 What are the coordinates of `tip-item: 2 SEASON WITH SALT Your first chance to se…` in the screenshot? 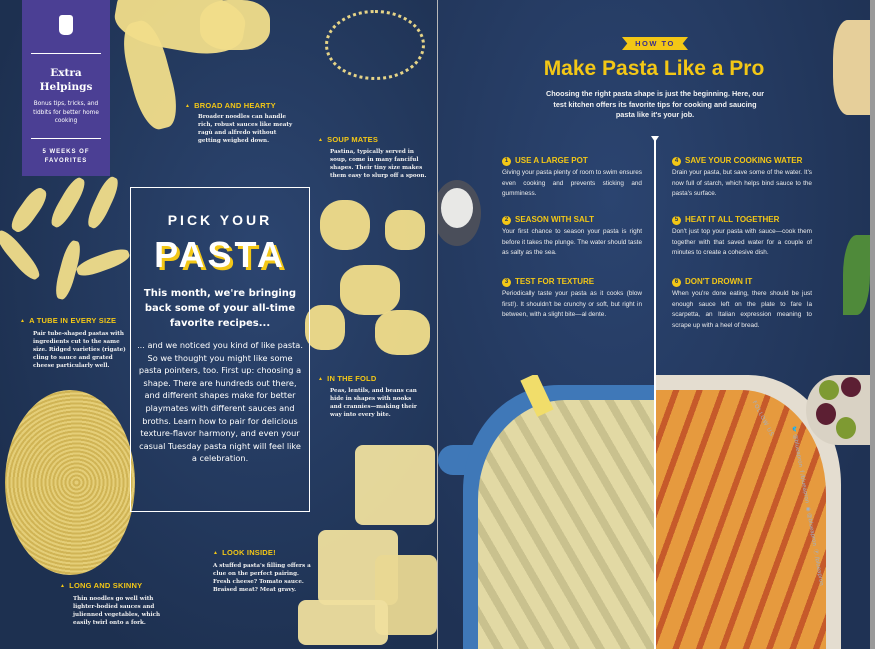 It's located at (572, 237).